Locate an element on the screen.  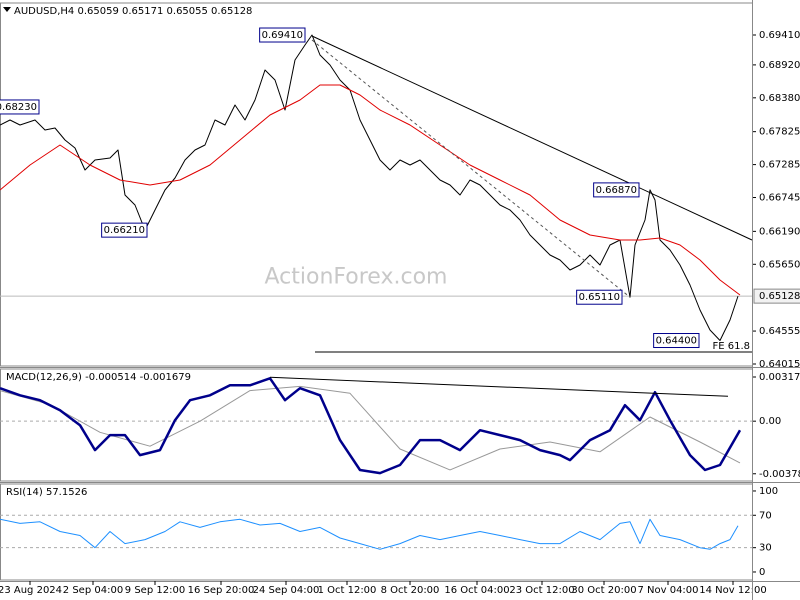
x-tick-label: 9 Sep 12:00 is located at coordinates (155, 590).